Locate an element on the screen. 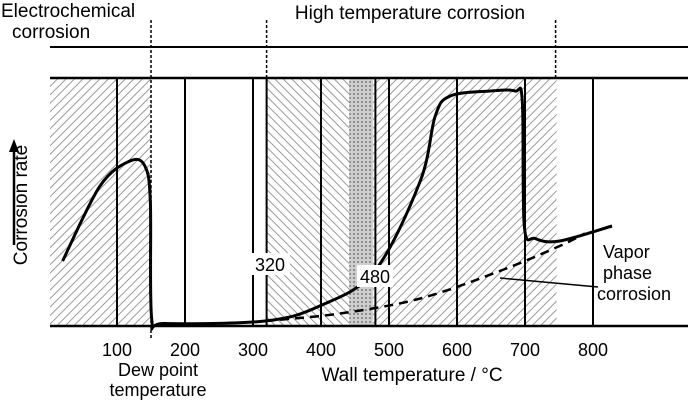 The height and width of the screenshot is (405, 700). hatched-band-backward is located at coordinates (308, 202).